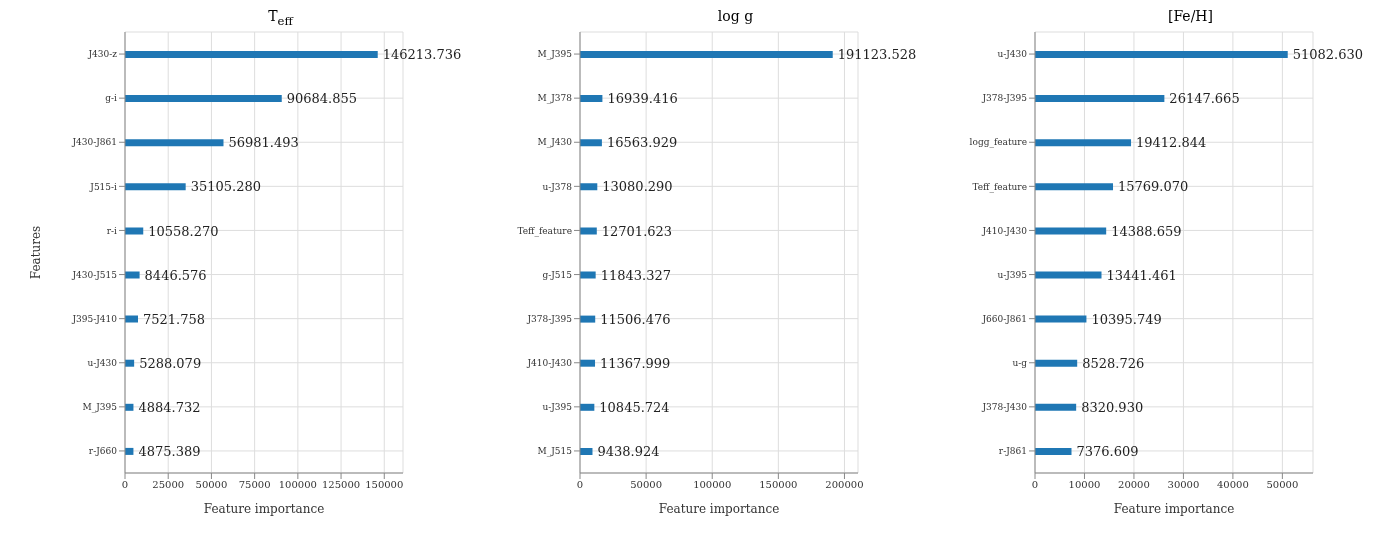 The image size is (1375, 535). What do you see at coordinates (322, 99) in the screenshot?
I see `data-label: 90684.855` at bounding box center [322, 99].